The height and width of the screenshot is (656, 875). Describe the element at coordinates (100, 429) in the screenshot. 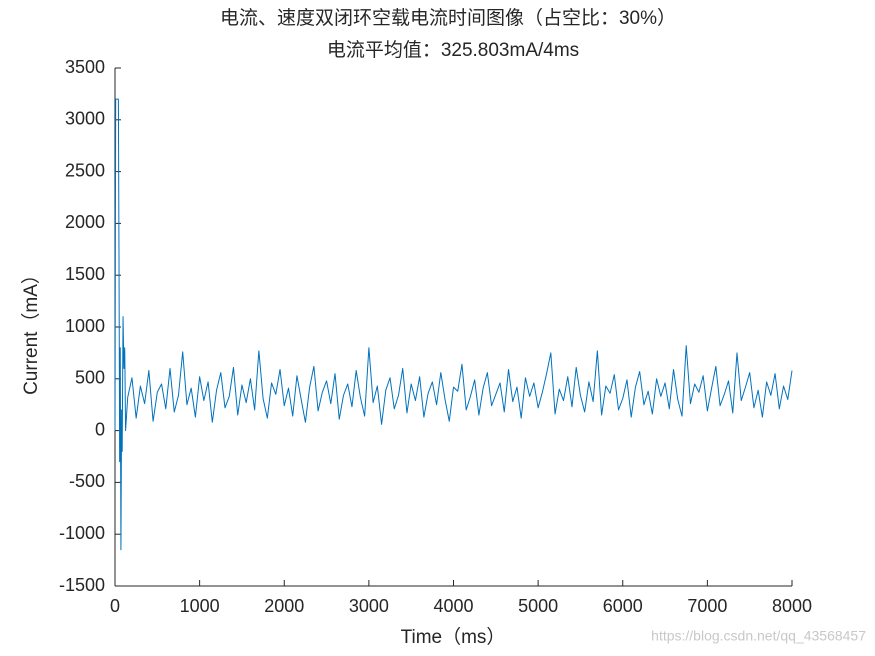

I see `y-tick-label: 0` at that location.